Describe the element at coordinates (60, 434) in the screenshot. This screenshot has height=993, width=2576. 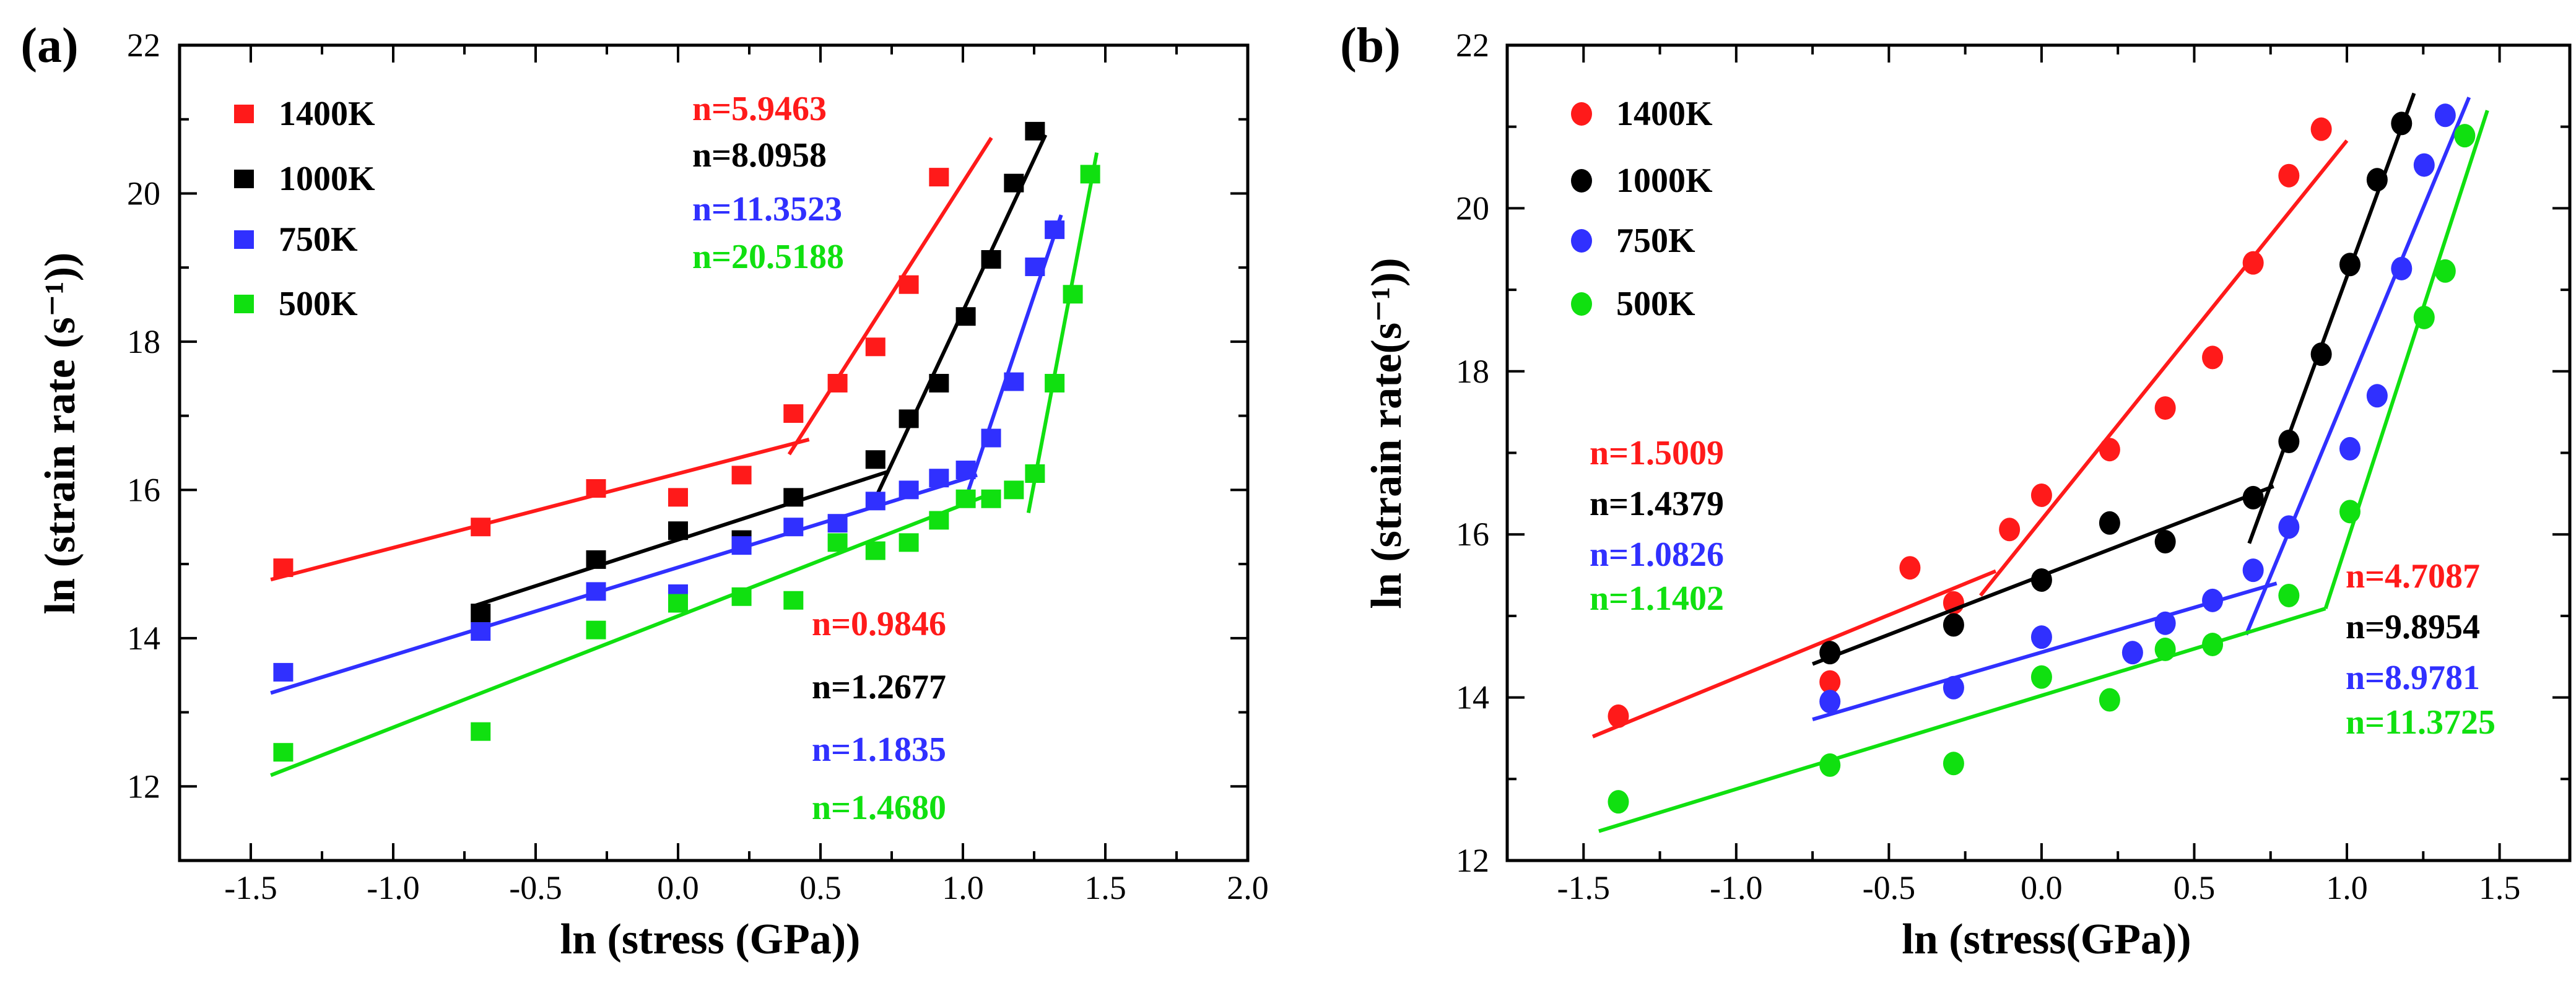
I see `y-axis-title: ln (strain rate (s⁻¹))` at that location.